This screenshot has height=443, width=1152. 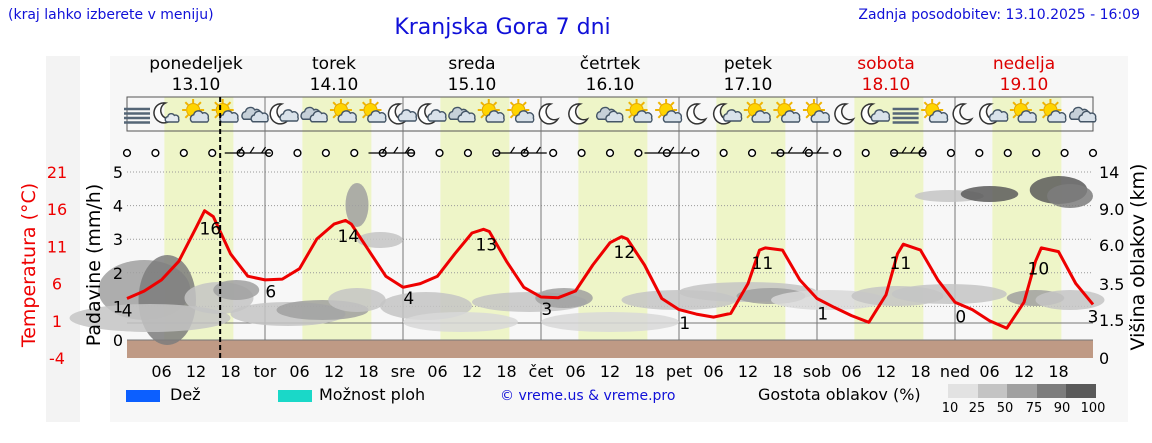 I want to click on cloud-height-axis-title: Višina oblakov (km), so click(x=1138, y=257).